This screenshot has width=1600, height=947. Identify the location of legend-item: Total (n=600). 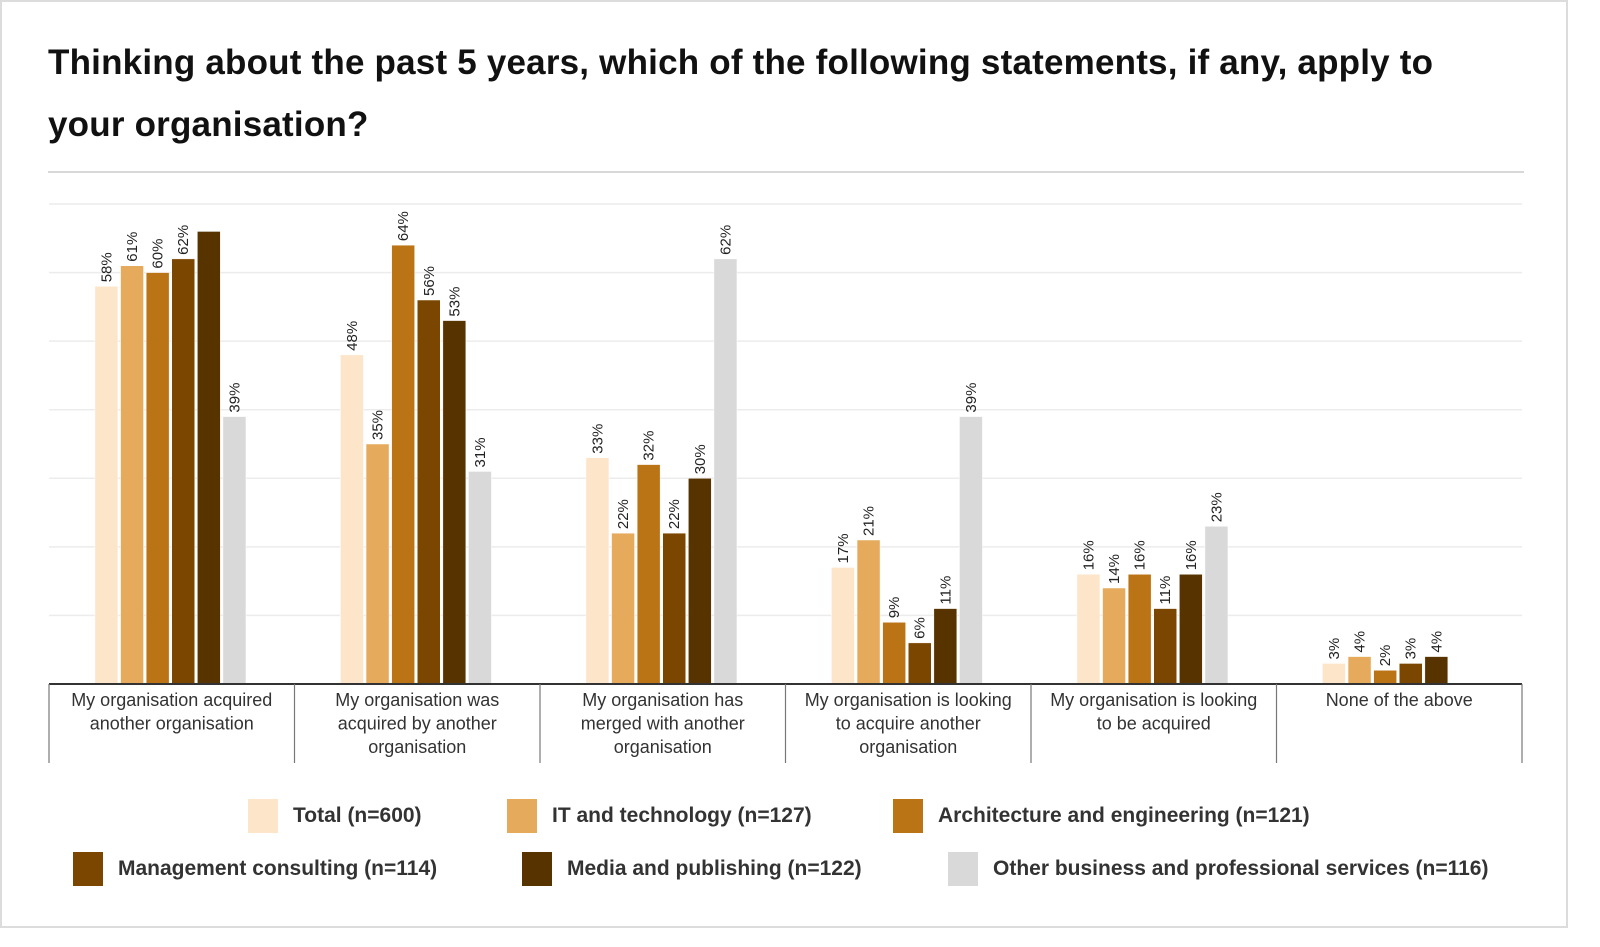
(335, 816).